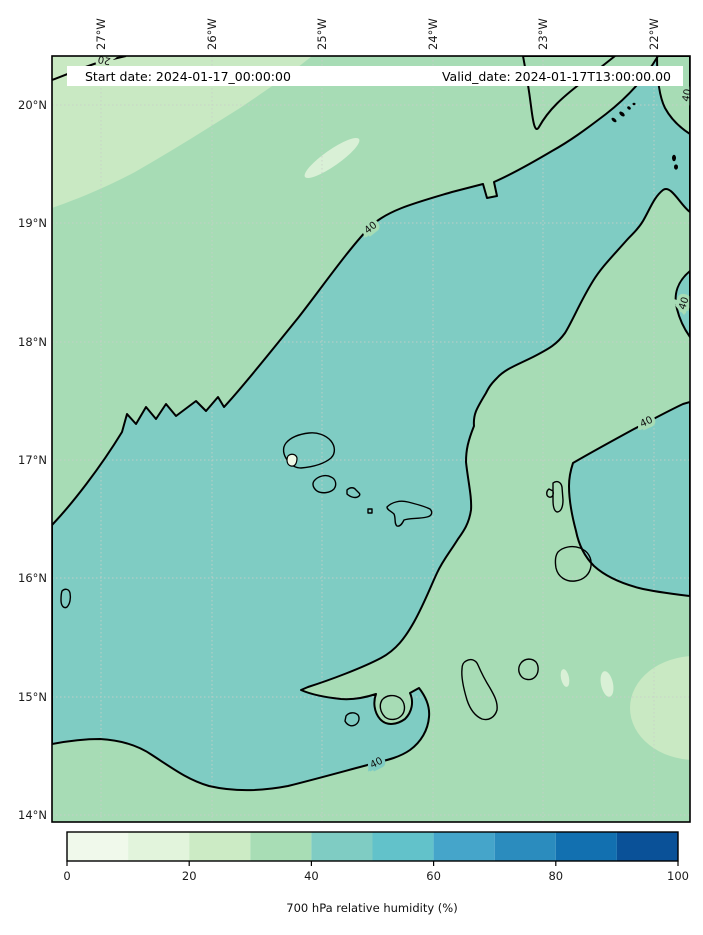 This screenshot has width=703, height=935. I want to click on colorbar-segments, so click(372, 846).